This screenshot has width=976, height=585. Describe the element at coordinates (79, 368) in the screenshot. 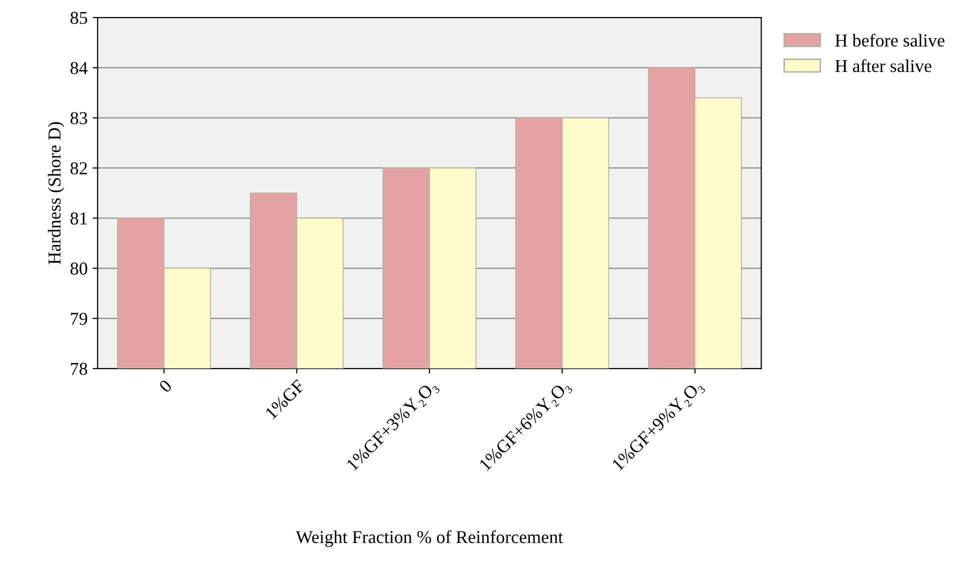

I see `y-tick-label: 78` at that location.